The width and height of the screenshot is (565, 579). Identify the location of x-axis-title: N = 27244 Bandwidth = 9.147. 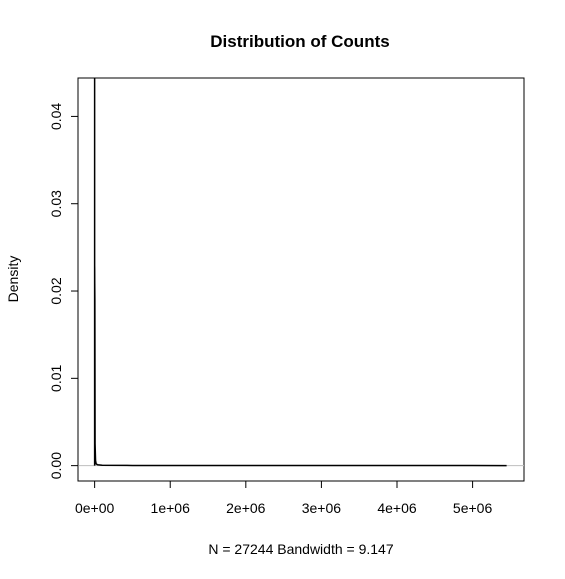
(300, 549).